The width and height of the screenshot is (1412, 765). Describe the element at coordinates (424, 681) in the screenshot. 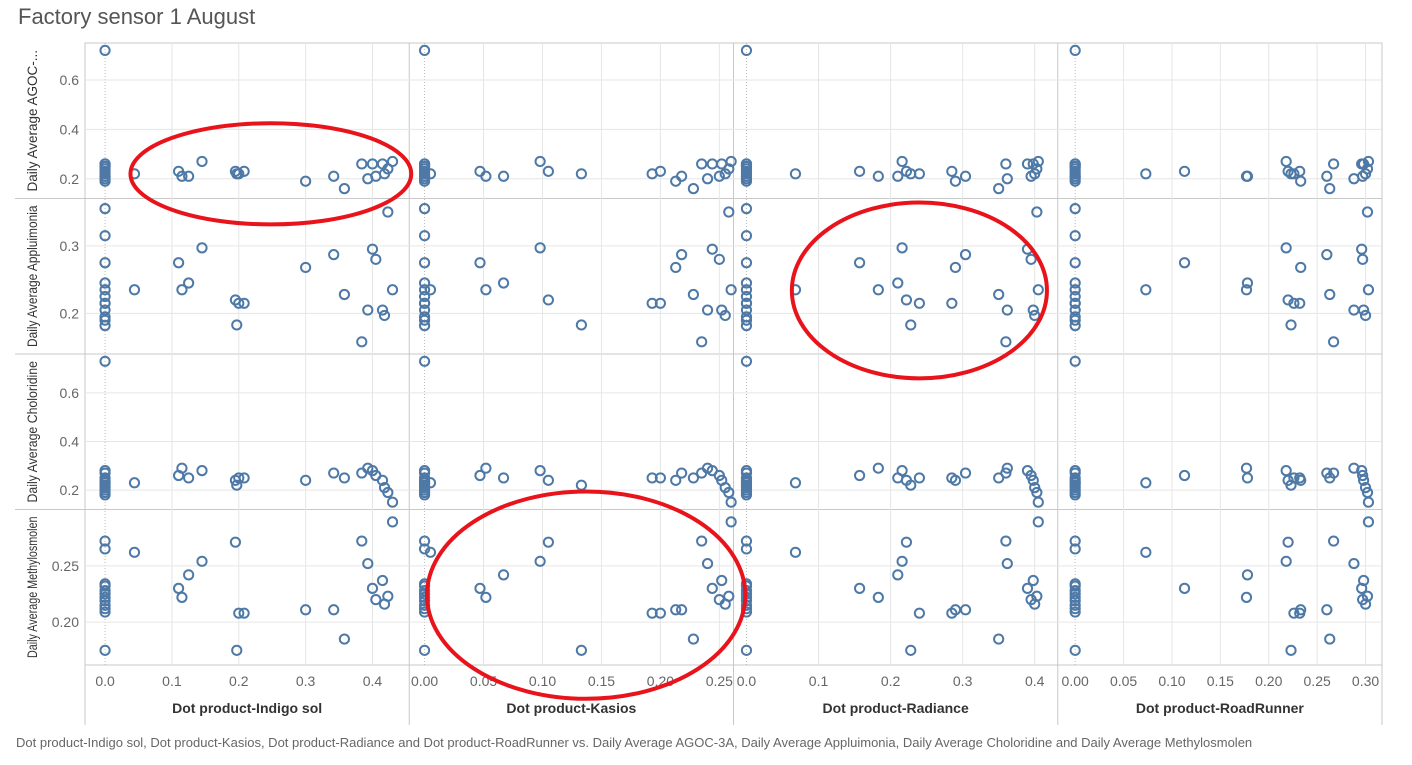

I see `x-tick-label: 0.00` at that location.